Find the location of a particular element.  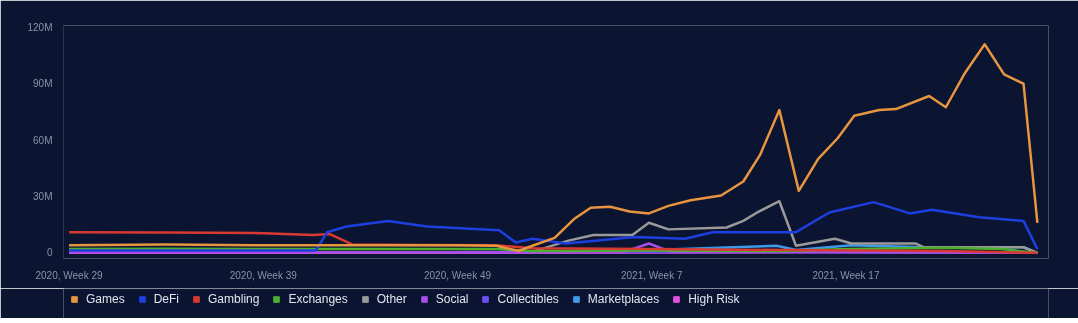

legend-label: DeFi is located at coordinates (166, 299).